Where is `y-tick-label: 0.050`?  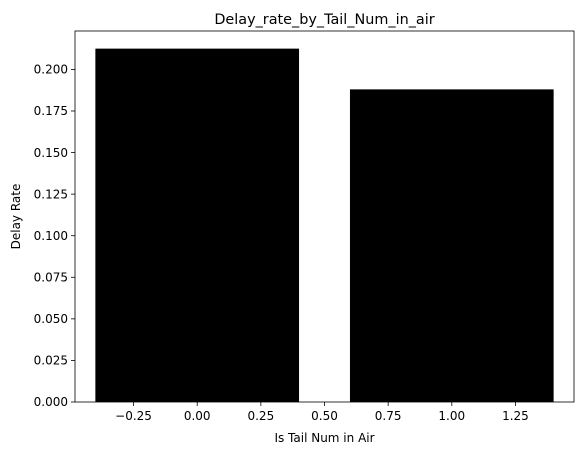
y-tick-label: 0.050 is located at coordinates (51, 319).